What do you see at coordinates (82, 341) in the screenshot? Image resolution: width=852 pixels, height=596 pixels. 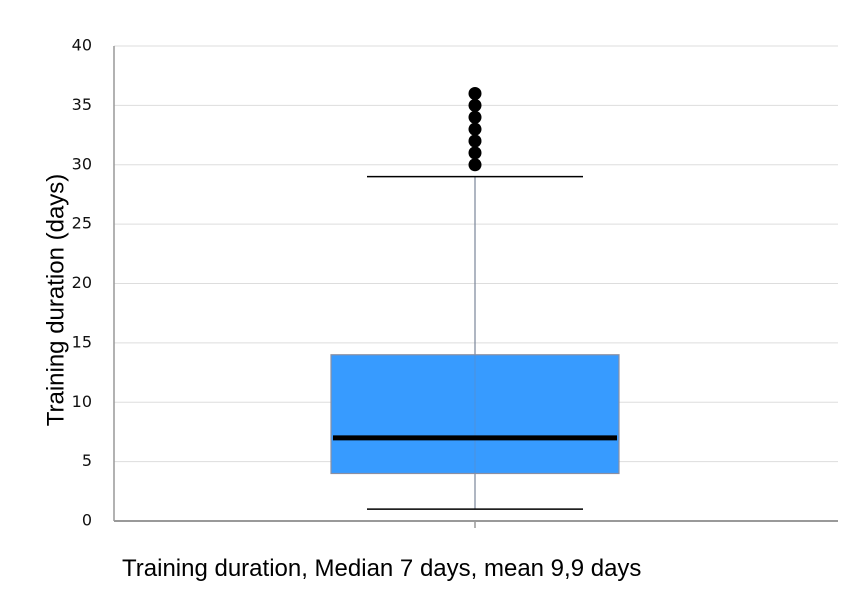 I see `y-tick-label: 15` at bounding box center [82, 341].